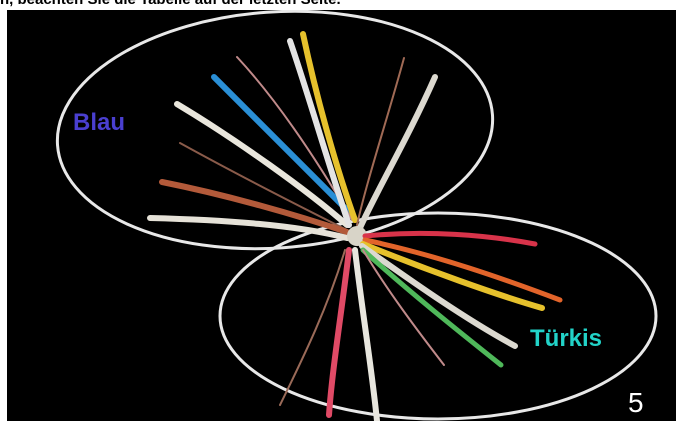  Describe the element at coordinates (357, 236) in the screenshot. I see `bundle-center` at that location.